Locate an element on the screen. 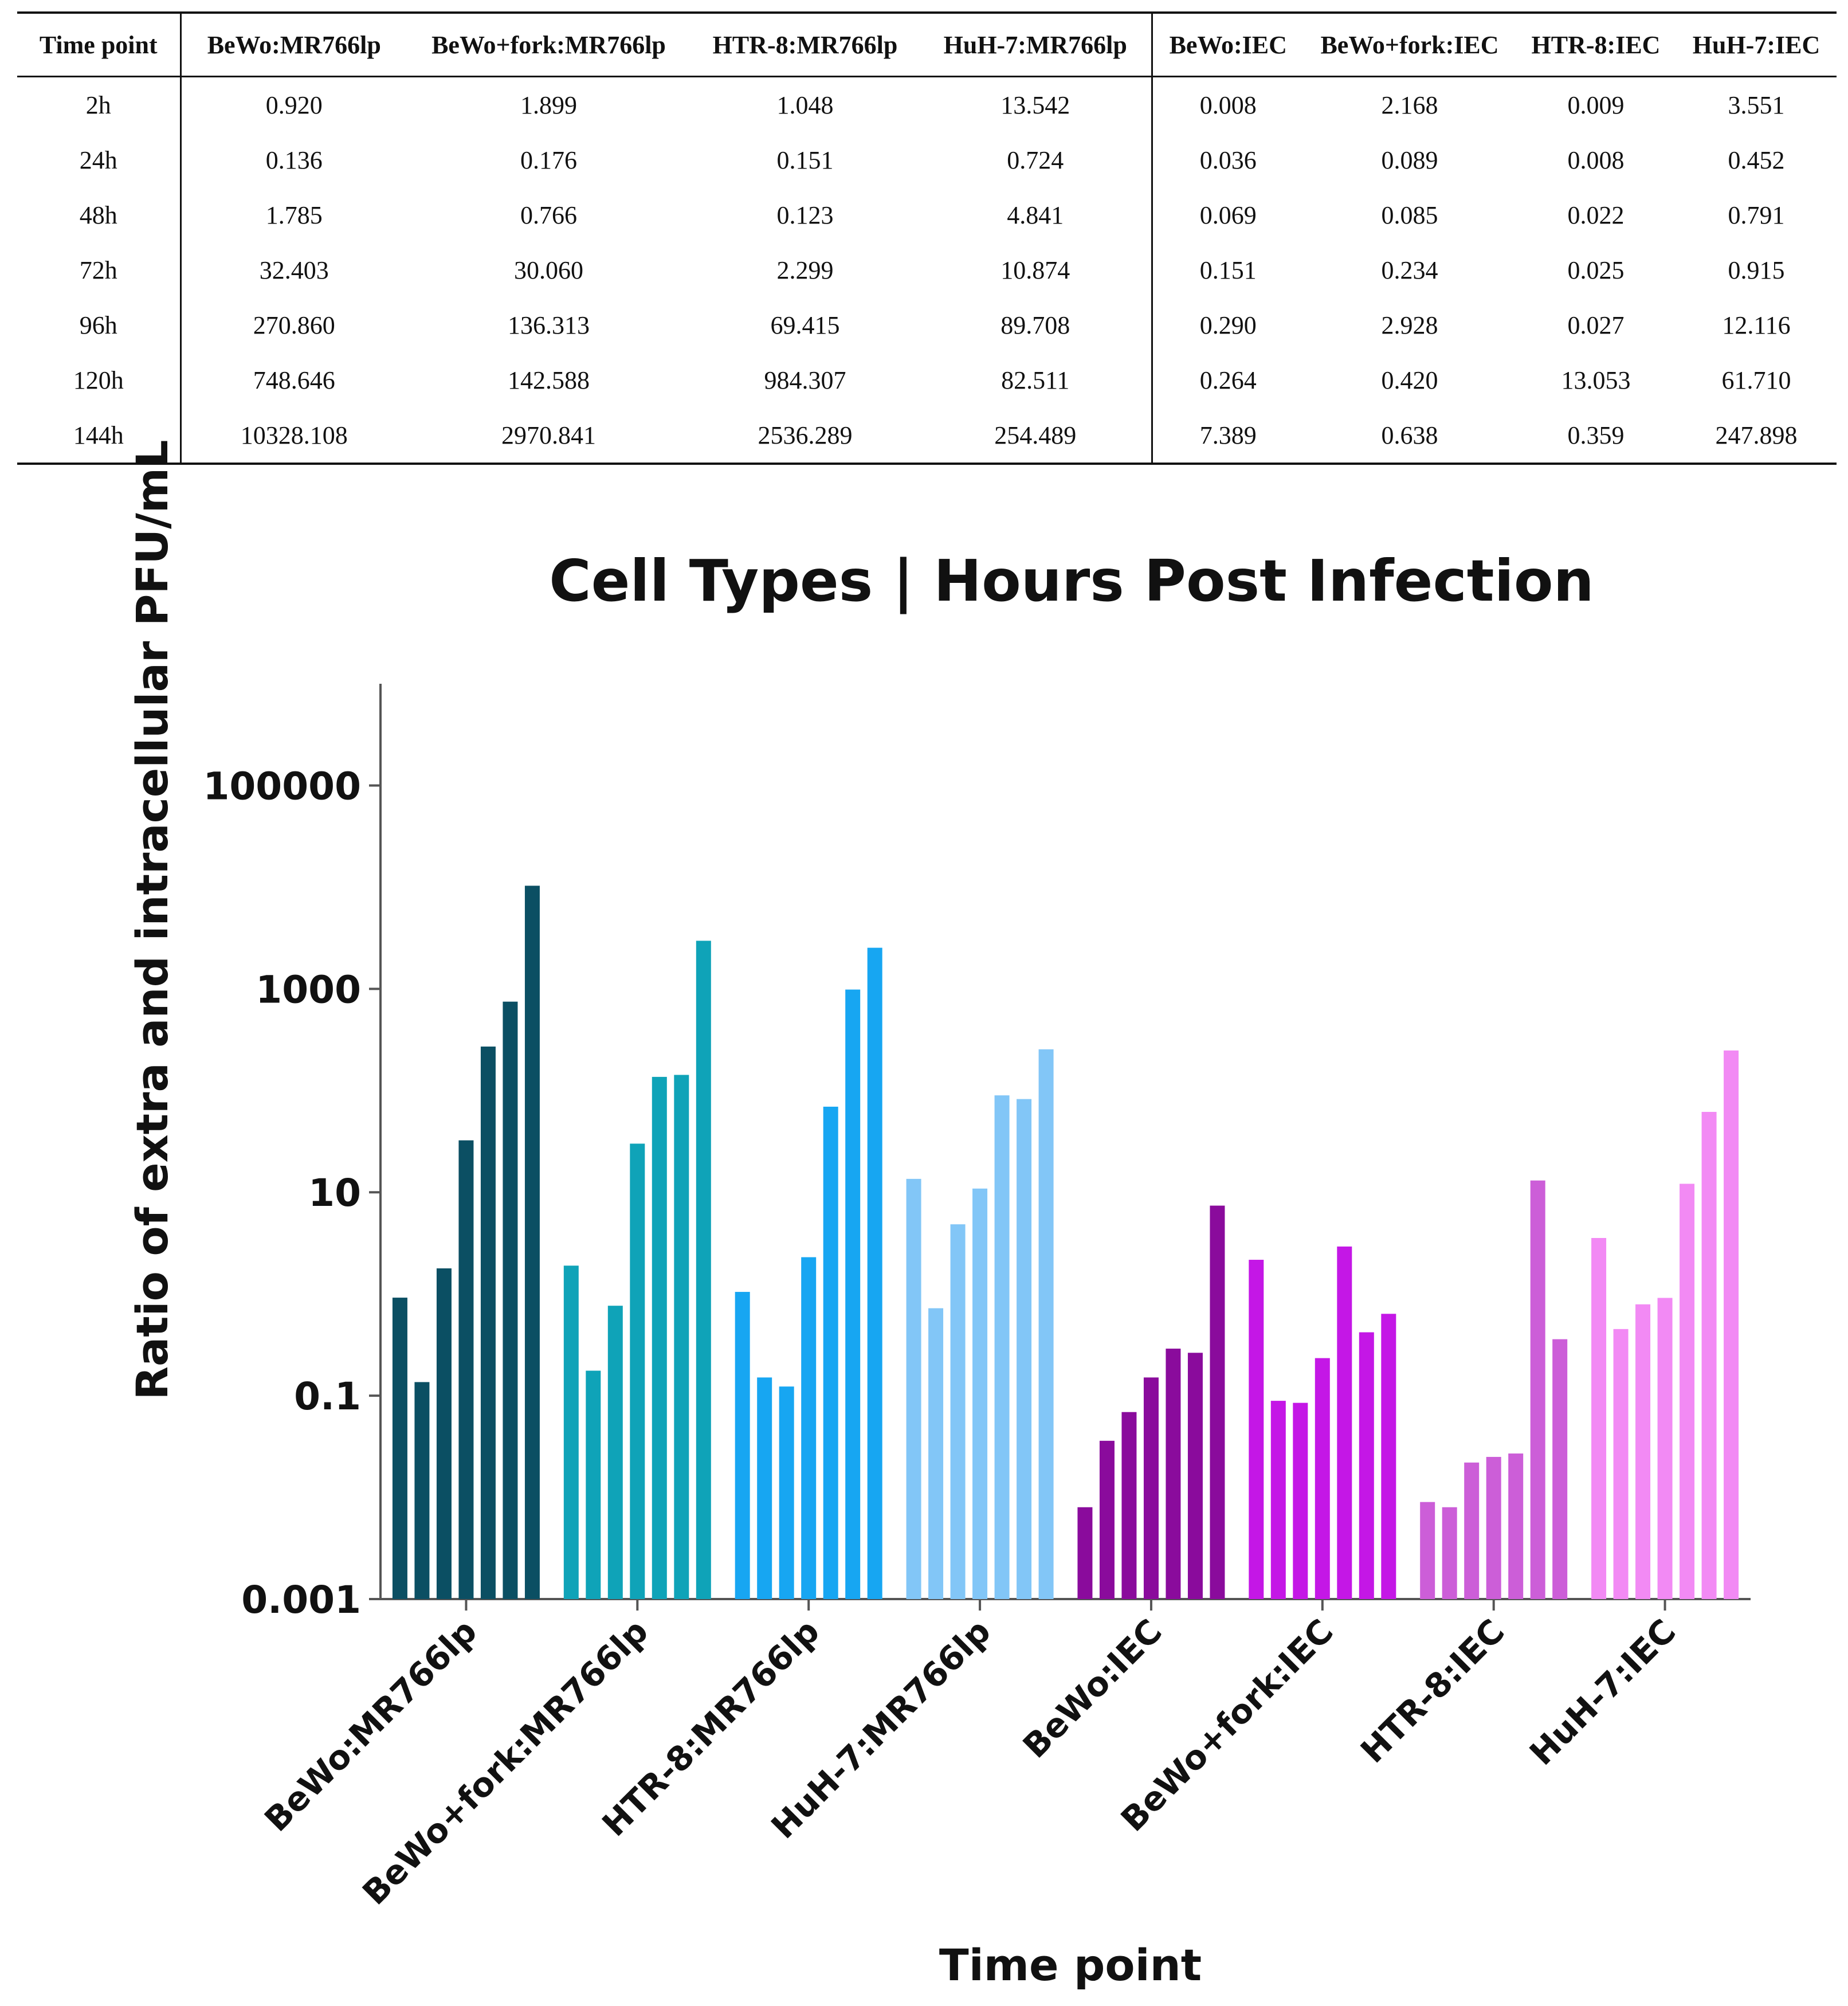 The height and width of the screenshot is (2006, 1848). table-cell: 32.403 is located at coordinates (294, 270).